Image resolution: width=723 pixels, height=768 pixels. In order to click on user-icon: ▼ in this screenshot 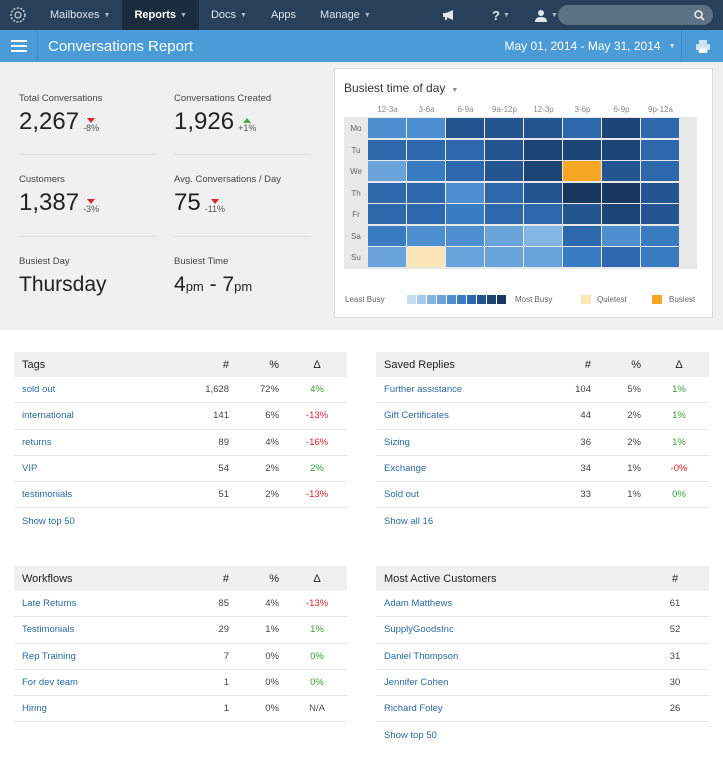, I will do `click(546, 15)`.